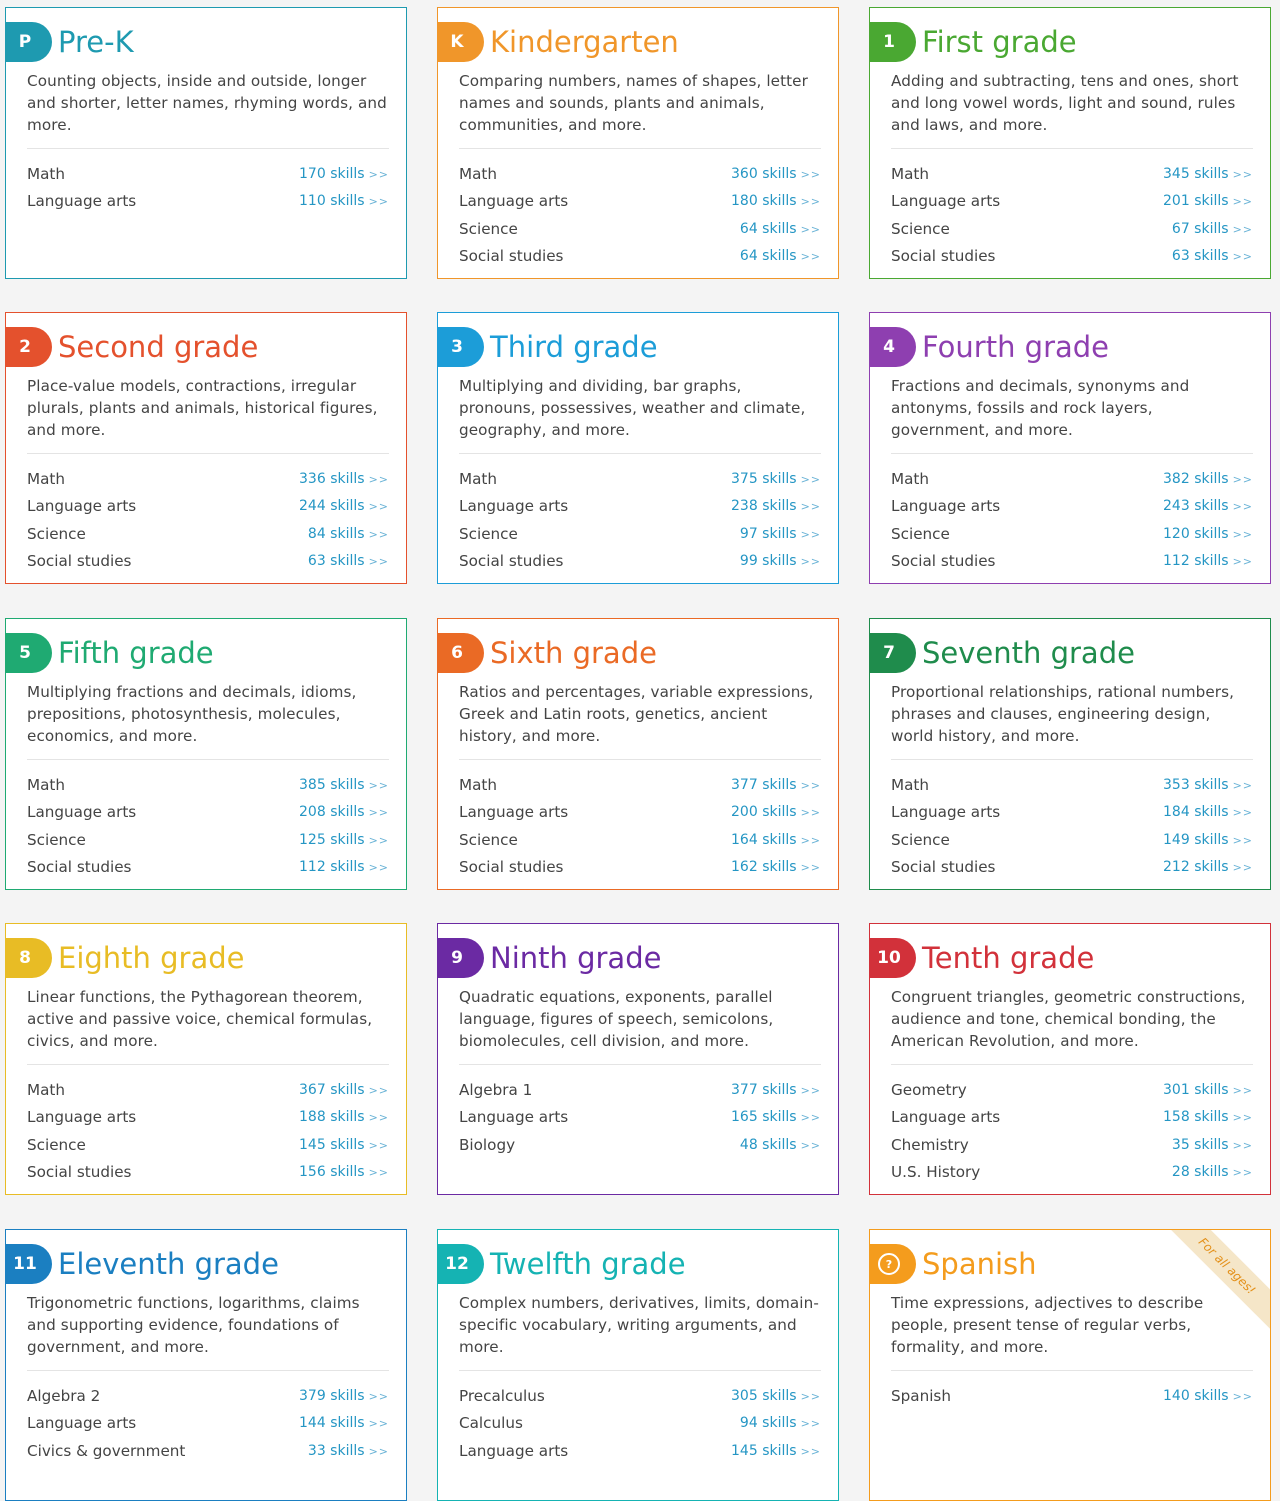 The width and height of the screenshot is (1280, 1501). Describe the element at coordinates (1208, 1117) in the screenshot. I see `skills-link: 158 skills >>` at that location.